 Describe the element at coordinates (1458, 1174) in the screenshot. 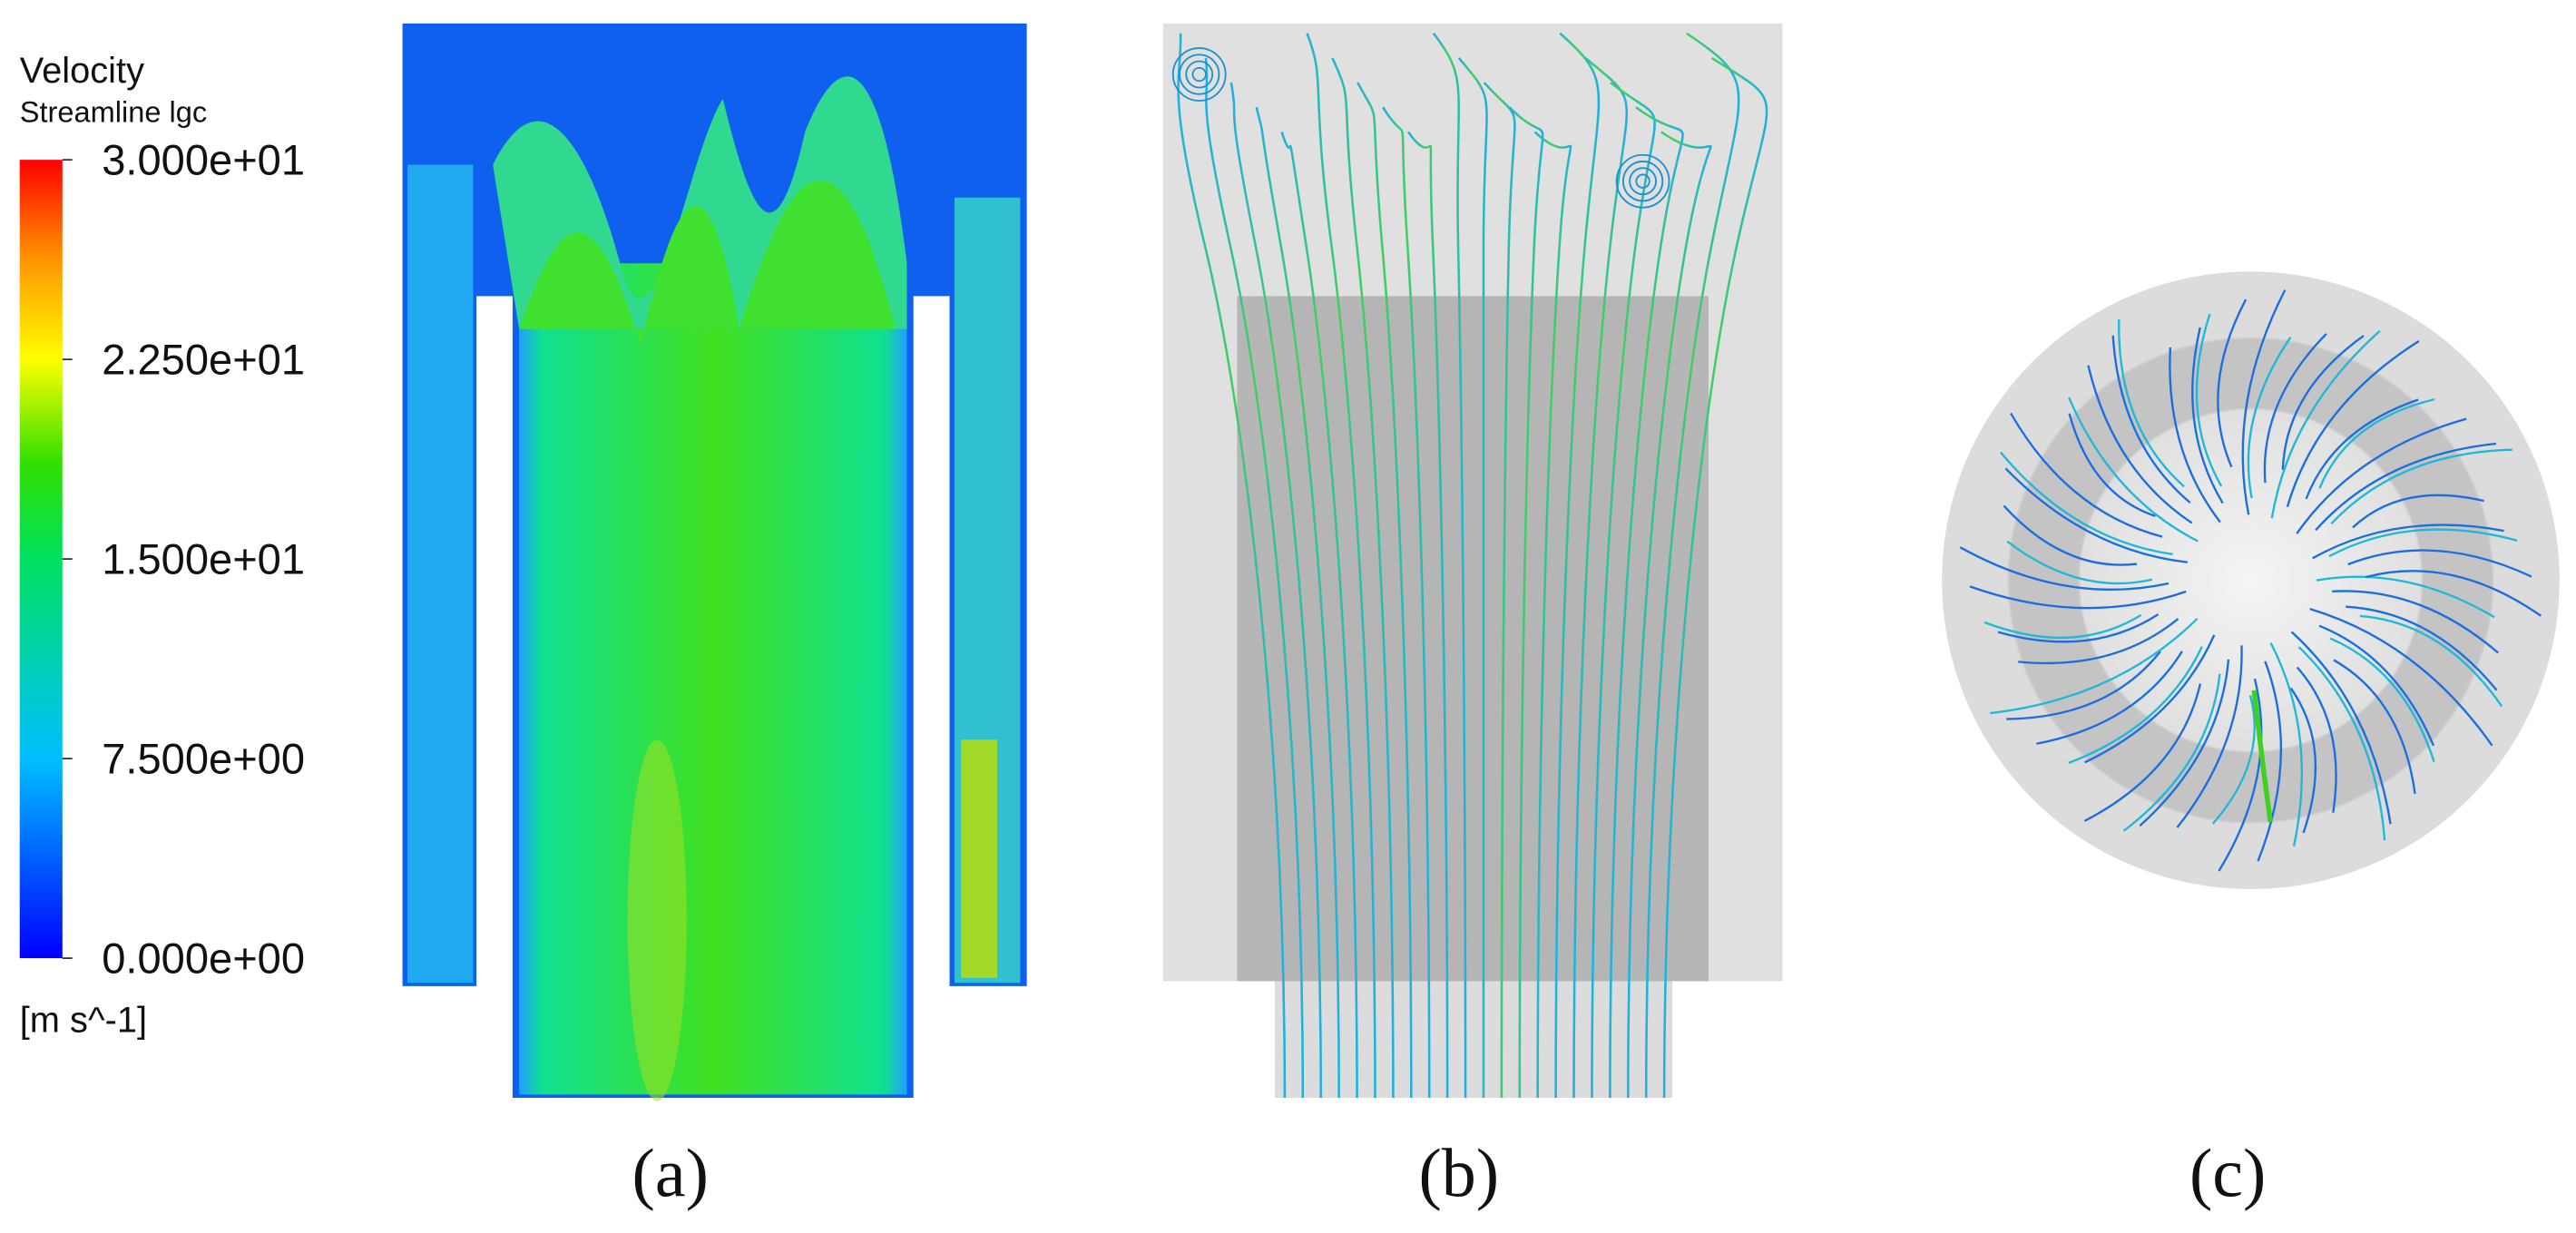

I see `panel-label: (b)` at that location.